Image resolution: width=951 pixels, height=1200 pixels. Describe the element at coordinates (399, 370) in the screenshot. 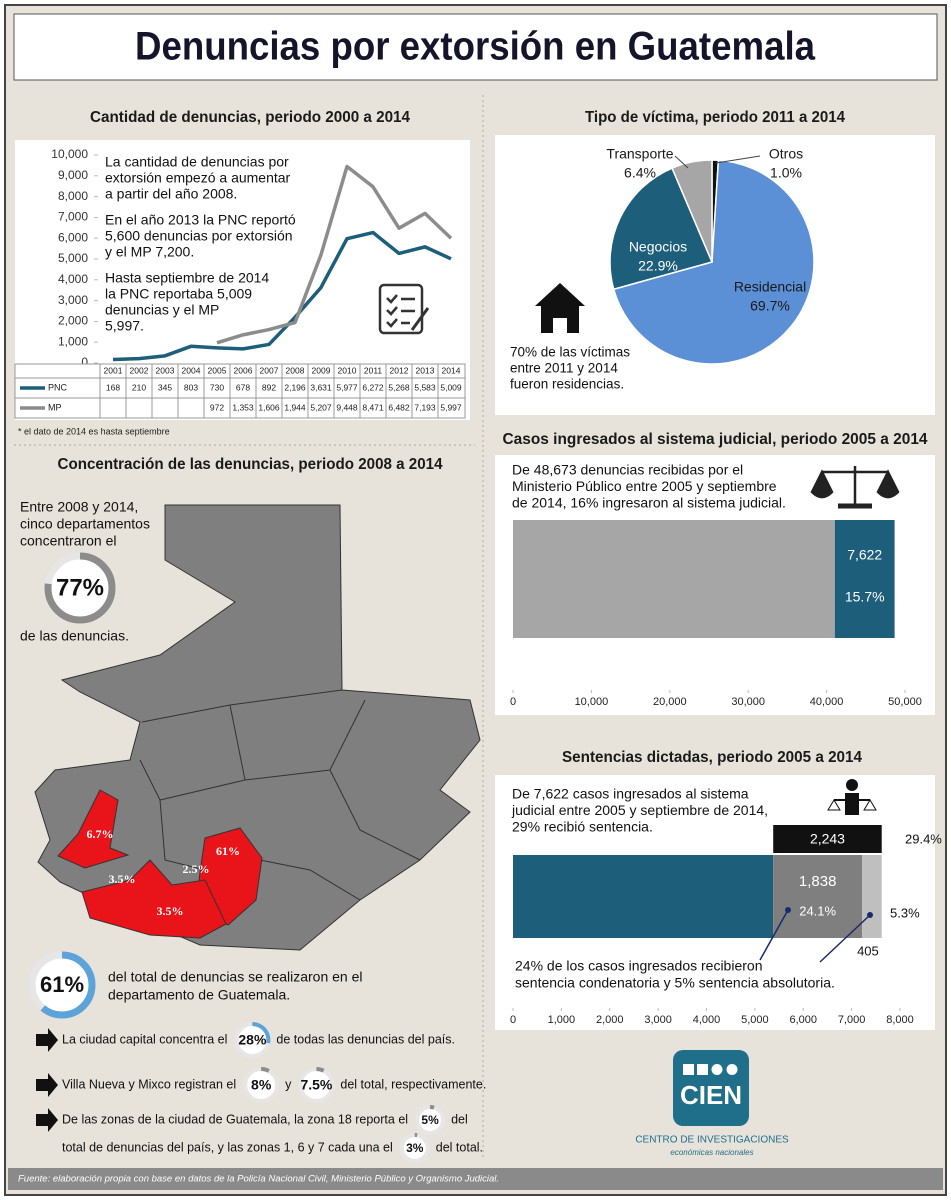

I see `x-tick-label: 2012` at that location.